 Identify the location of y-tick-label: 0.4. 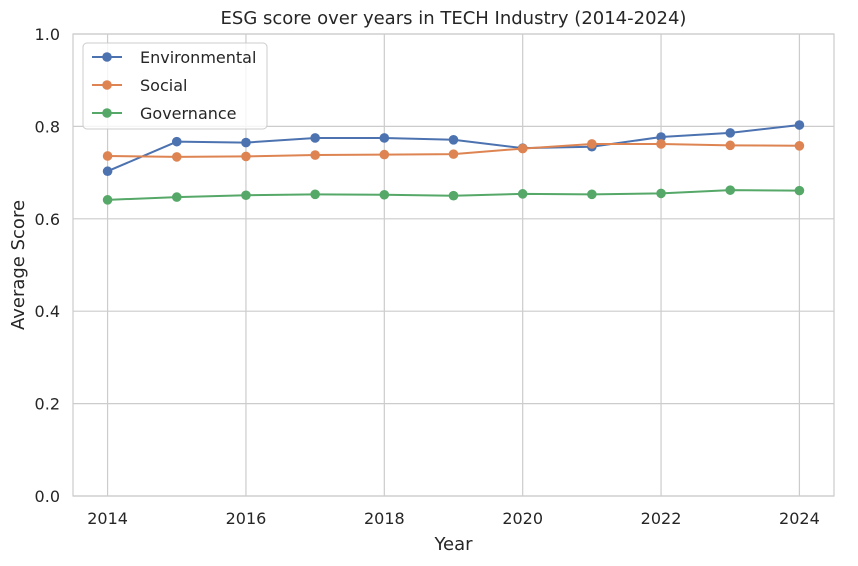
(47, 311).